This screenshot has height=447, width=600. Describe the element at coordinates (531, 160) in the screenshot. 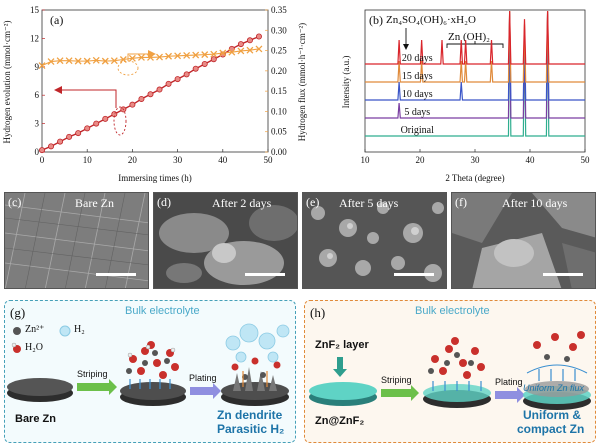

I see `x-tick-label-b: 40` at that location.